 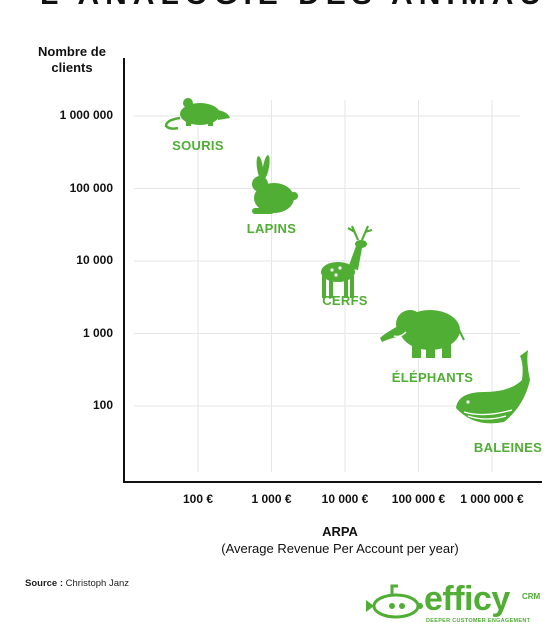 I want to click on x-tick-label: 10 000 €, so click(x=345, y=499).